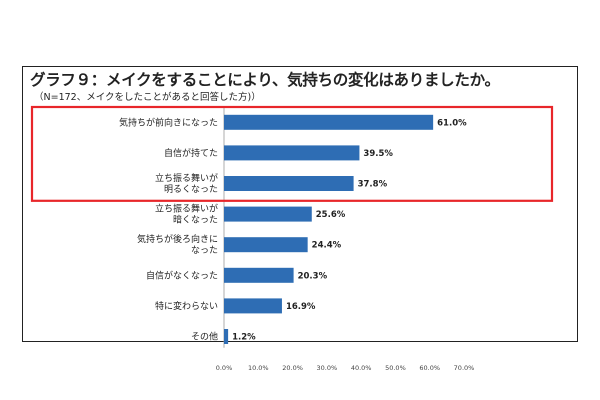 Image resolution: width=600 pixels, height=400 pixels. I want to click on category-label: 気持ちが前向きになった, so click(168, 122).